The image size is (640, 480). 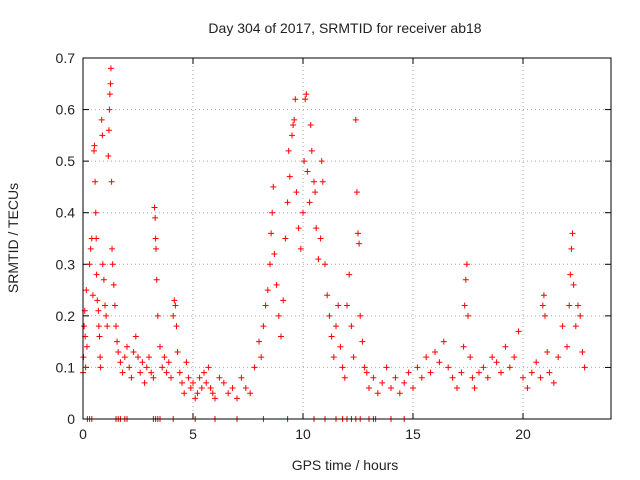 I want to click on x-tick-label: 0, so click(x=83, y=434).